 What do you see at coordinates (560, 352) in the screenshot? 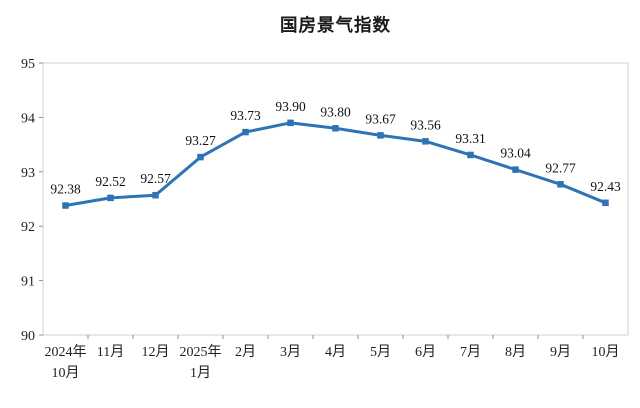
I see `x-axis-label: 9月` at bounding box center [560, 352].